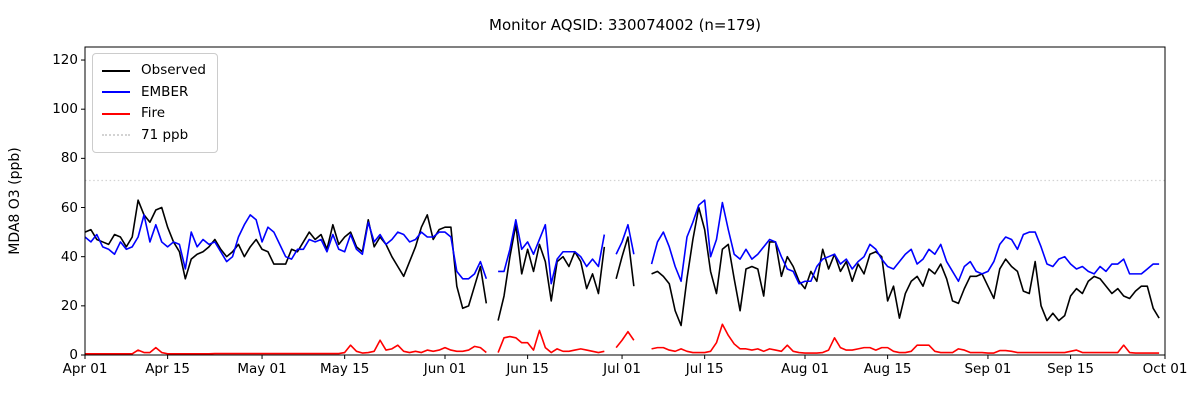 The width and height of the screenshot is (1200, 400). Describe the element at coordinates (1165, 369) in the screenshot. I see `x-tick-label: Oct 01` at that location.